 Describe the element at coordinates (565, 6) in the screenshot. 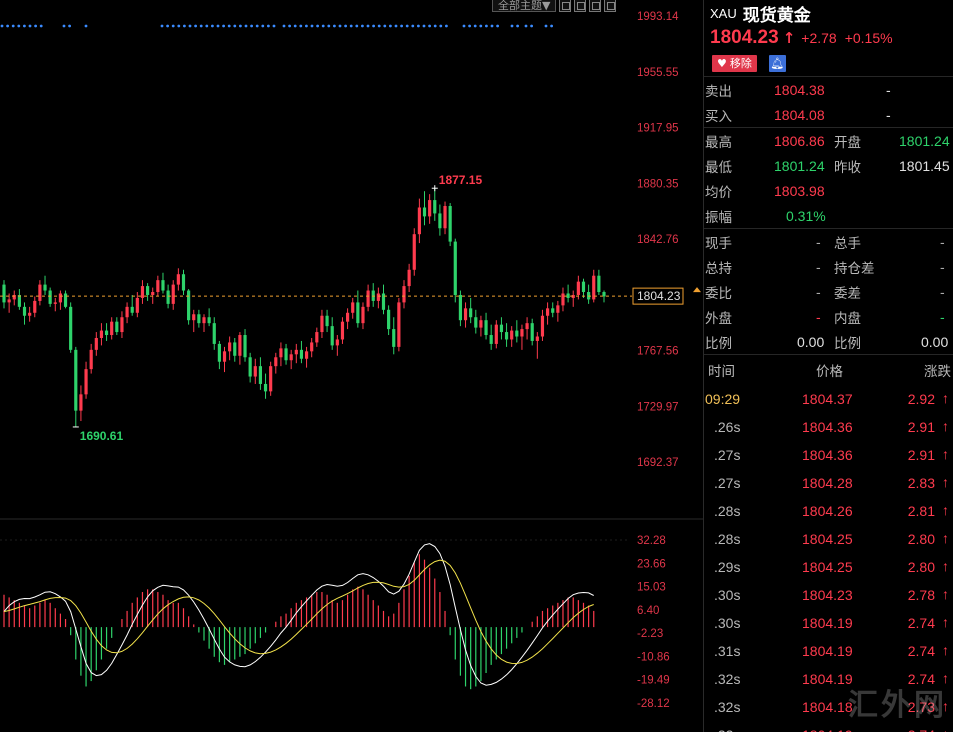

I see `crosshair-icon` at that location.